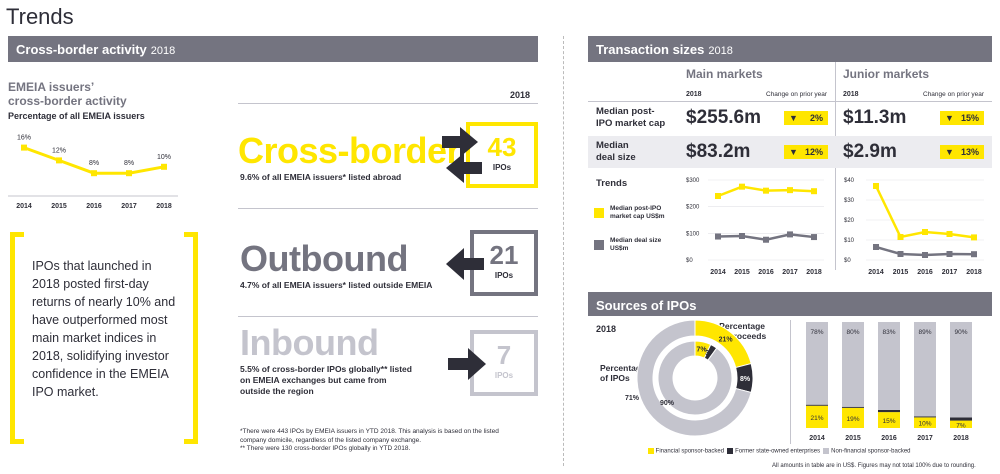  Describe the element at coordinates (81, 49) in the screenshot. I see `cross-border-header-title: Cross-border activity` at that location.